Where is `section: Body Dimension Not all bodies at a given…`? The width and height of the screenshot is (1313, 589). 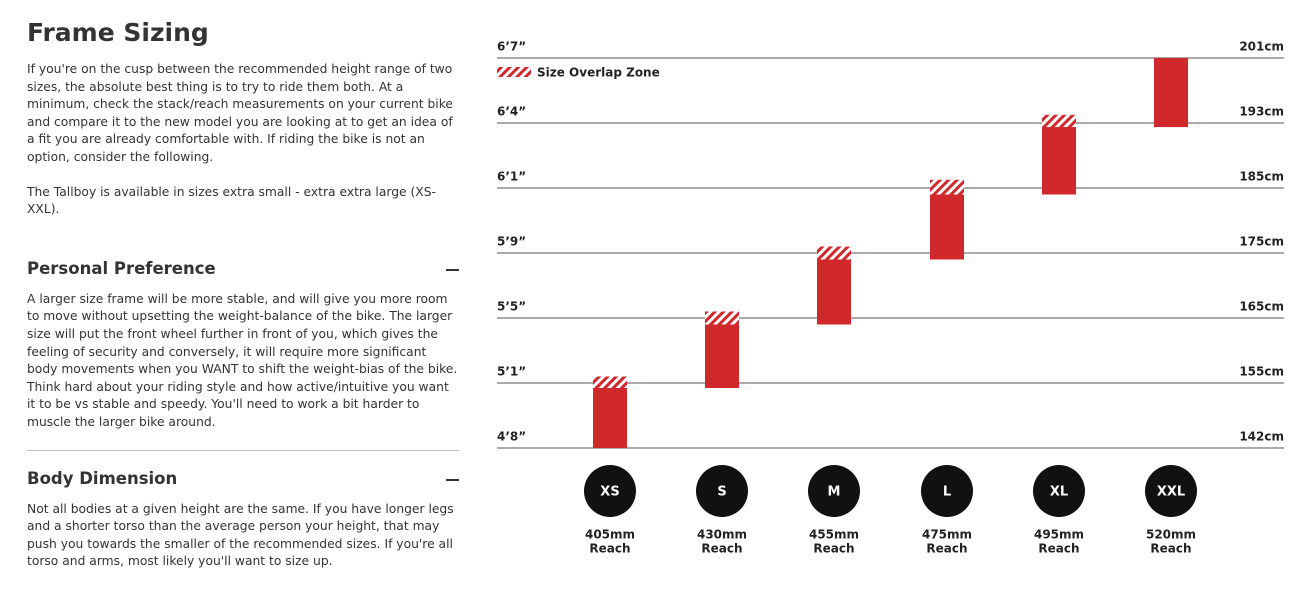 section: Body Dimension Not all bodies at a given… is located at coordinates (243, 520).